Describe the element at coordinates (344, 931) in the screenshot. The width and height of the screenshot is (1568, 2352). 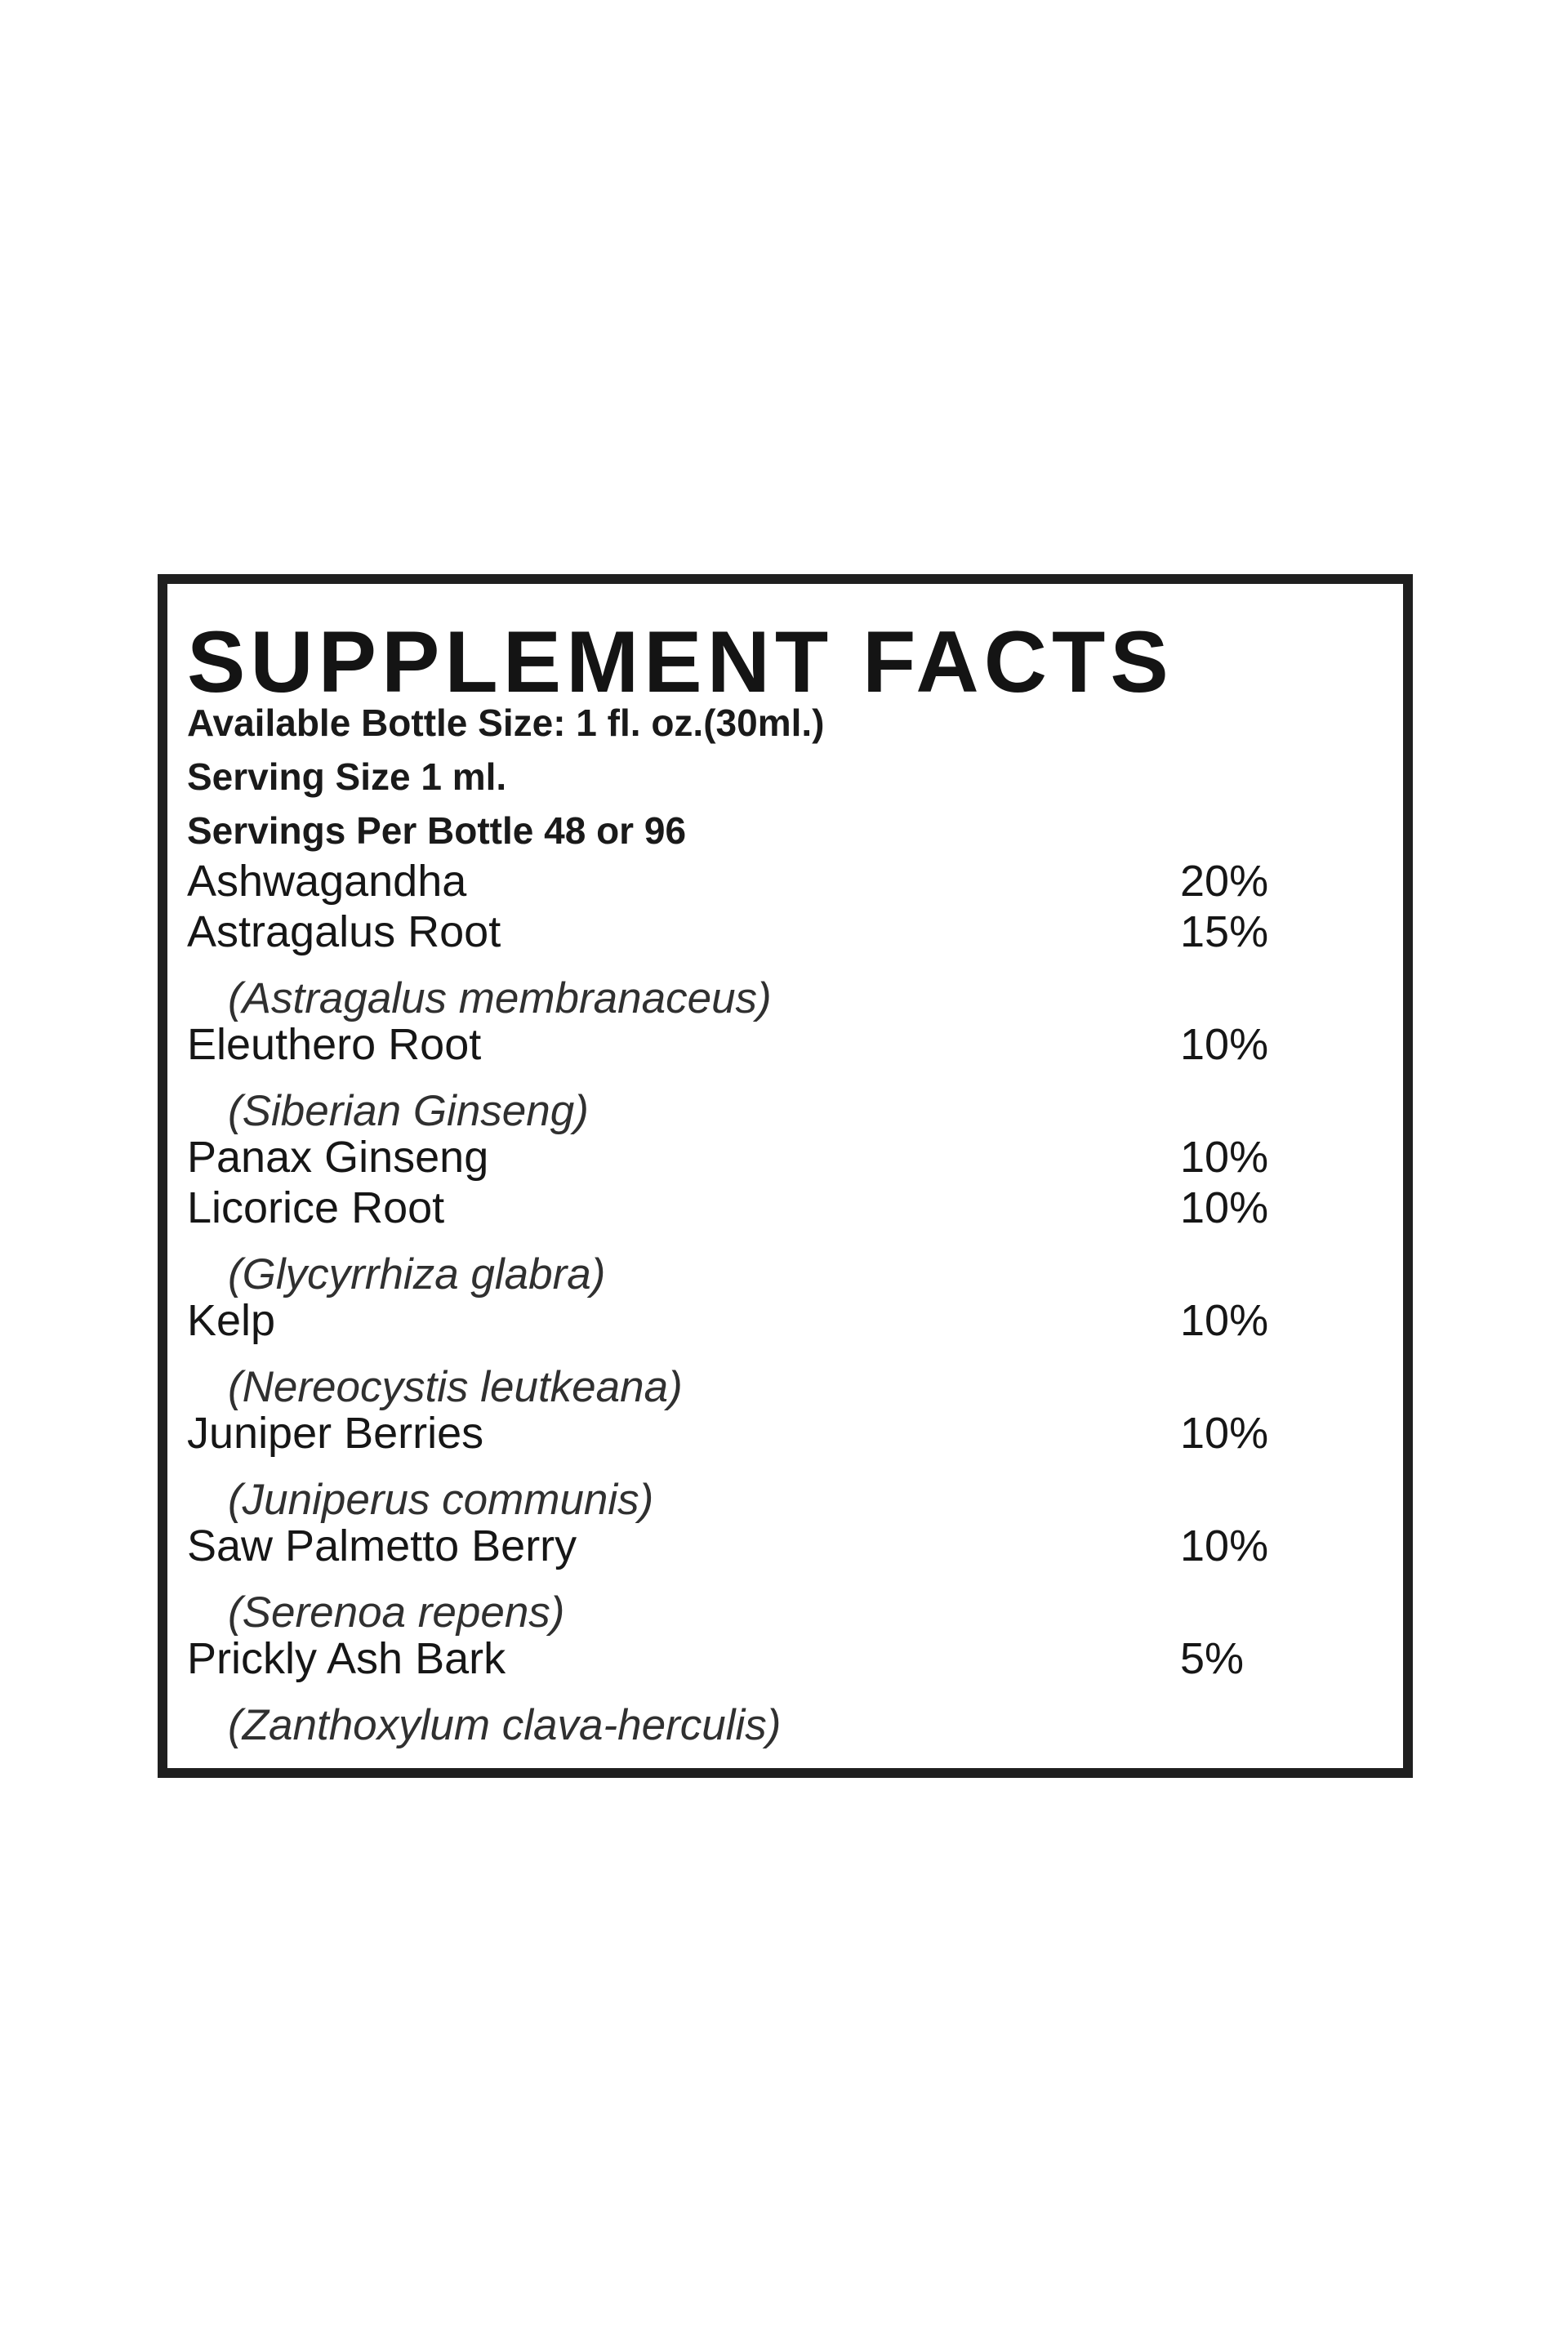
I see `ingredient-name: Astragalus Root` at that location.